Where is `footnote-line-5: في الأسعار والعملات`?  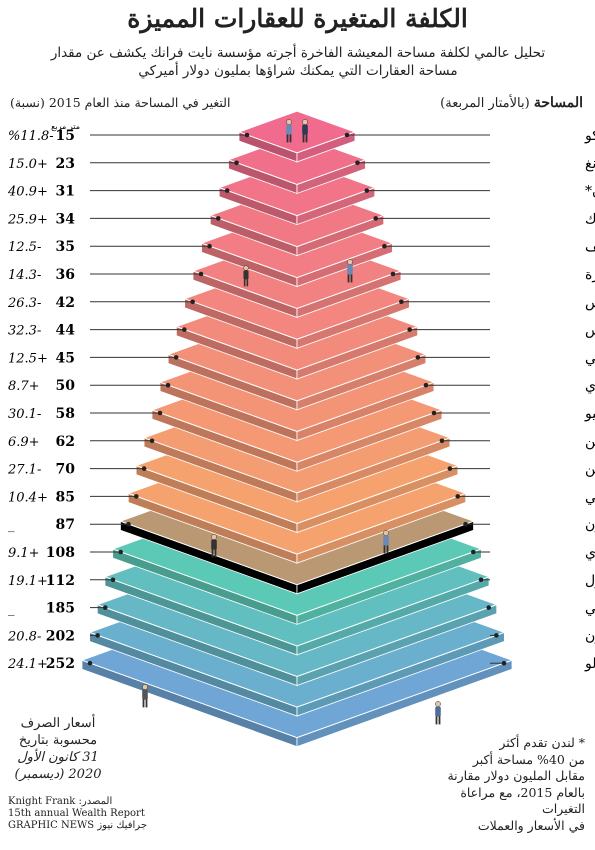 footnote-line-5: في الأسعار والعملات is located at coordinates (531, 825).